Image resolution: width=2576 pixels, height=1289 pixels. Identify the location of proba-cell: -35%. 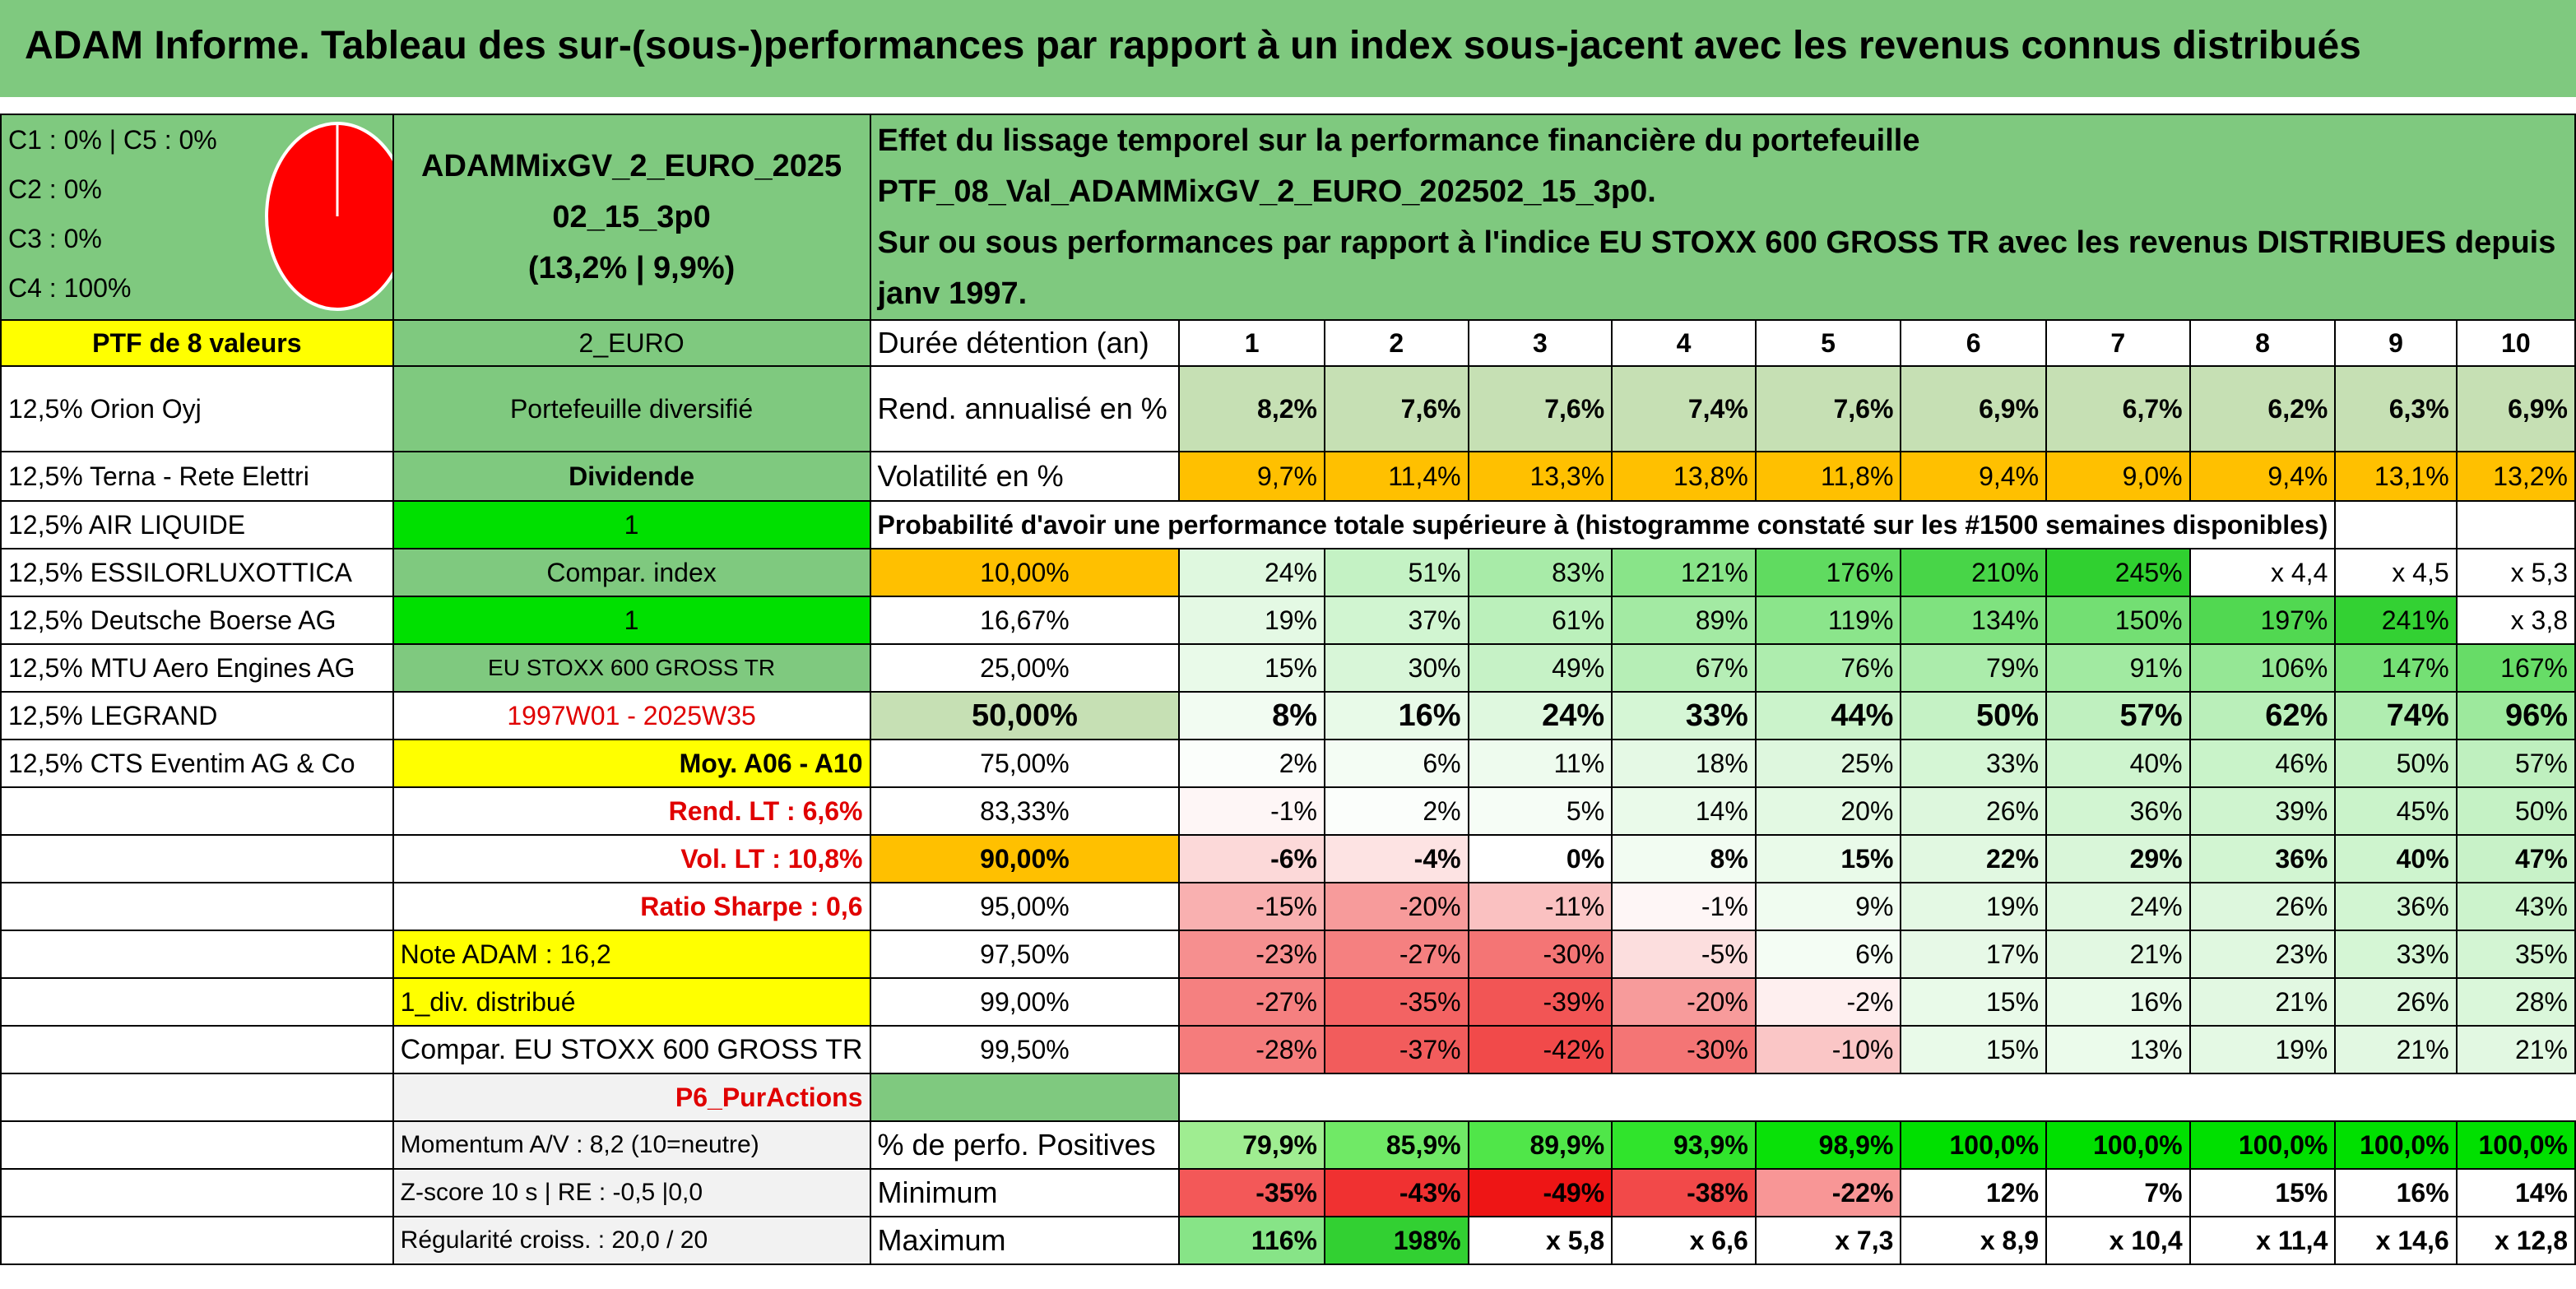
(1396, 1002).